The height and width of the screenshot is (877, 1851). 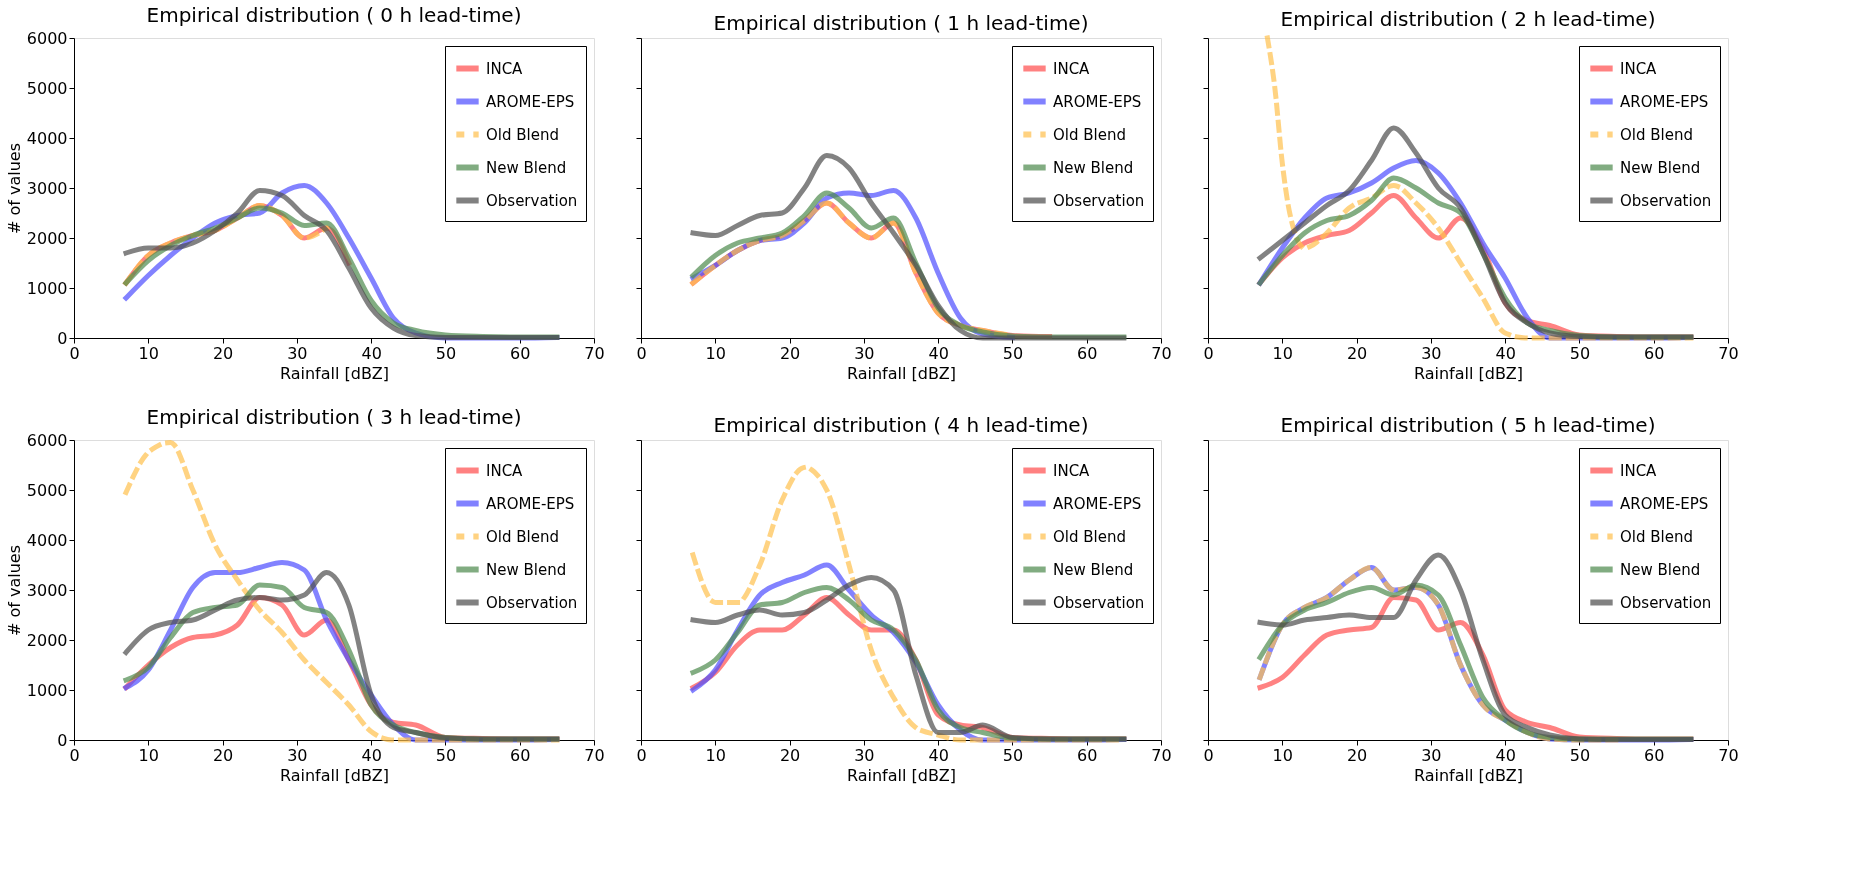 I want to click on chart-title: Empirical distribution ( 2 h lead-time), so click(x=1468, y=19).